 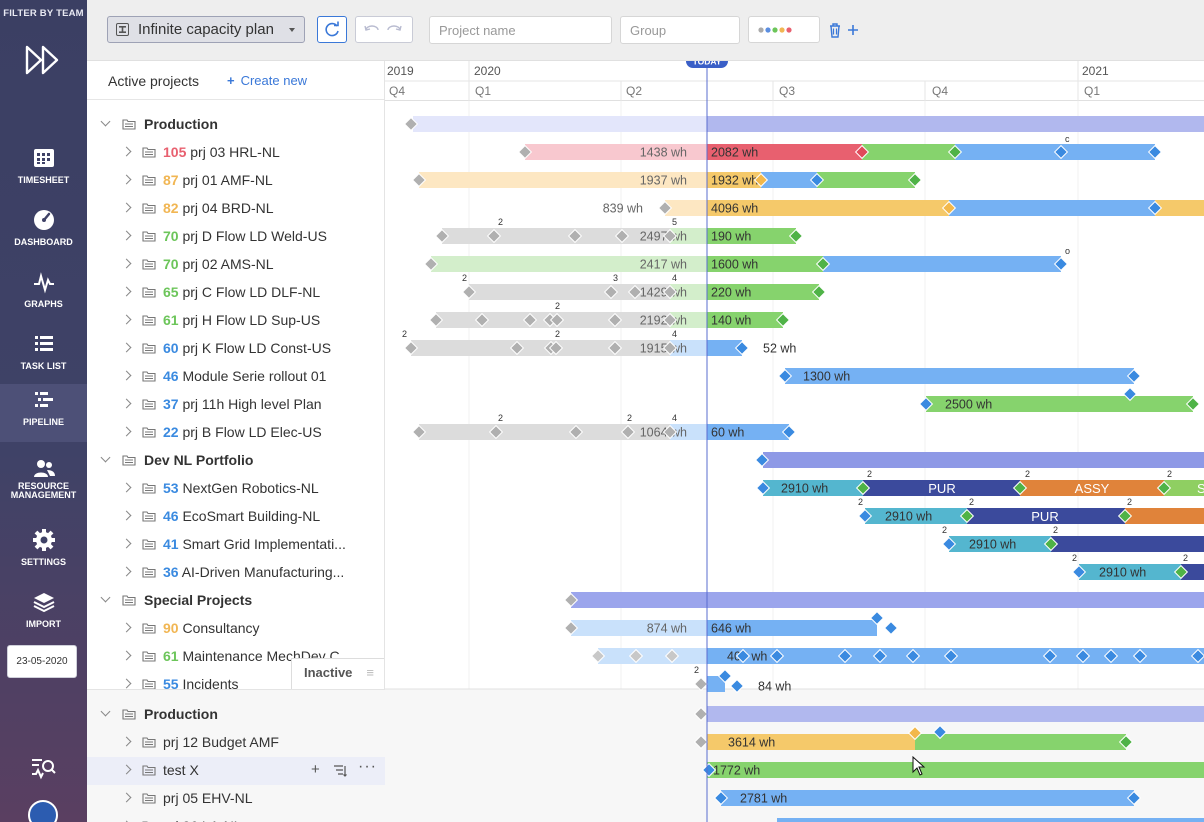 What do you see at coordinates (43, 297) in the screenshot?
I see `sidebar-item-graphs: GRAPHS` at bounding box center [43, 297].